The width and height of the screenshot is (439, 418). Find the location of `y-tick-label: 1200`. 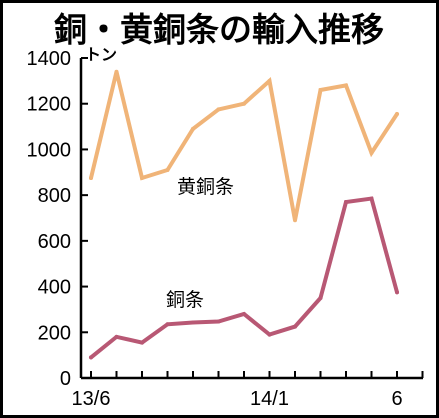

y-tick-label: 1200 is located at coordinates (49, 105).